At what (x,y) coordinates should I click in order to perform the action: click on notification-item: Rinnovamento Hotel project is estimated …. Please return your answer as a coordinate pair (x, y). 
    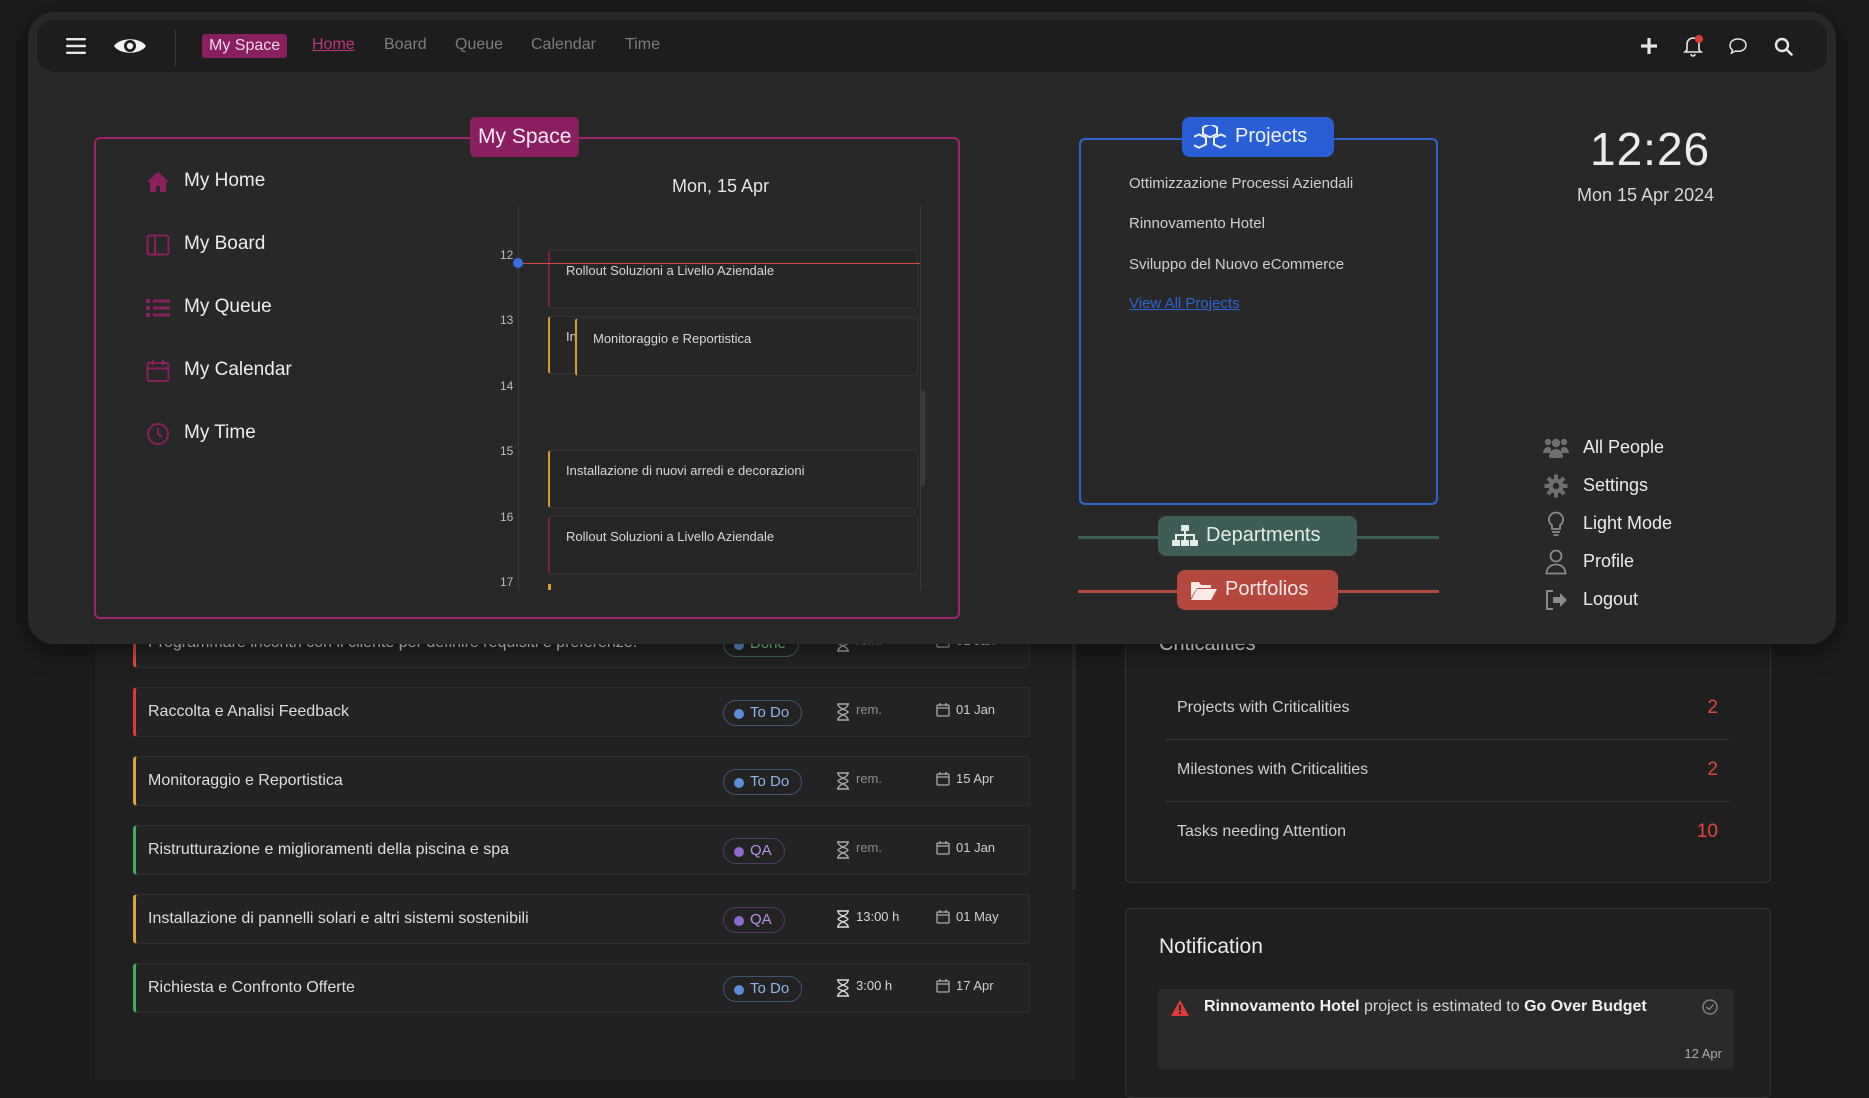
    Looking at the image, I should click on (1446, 1029).